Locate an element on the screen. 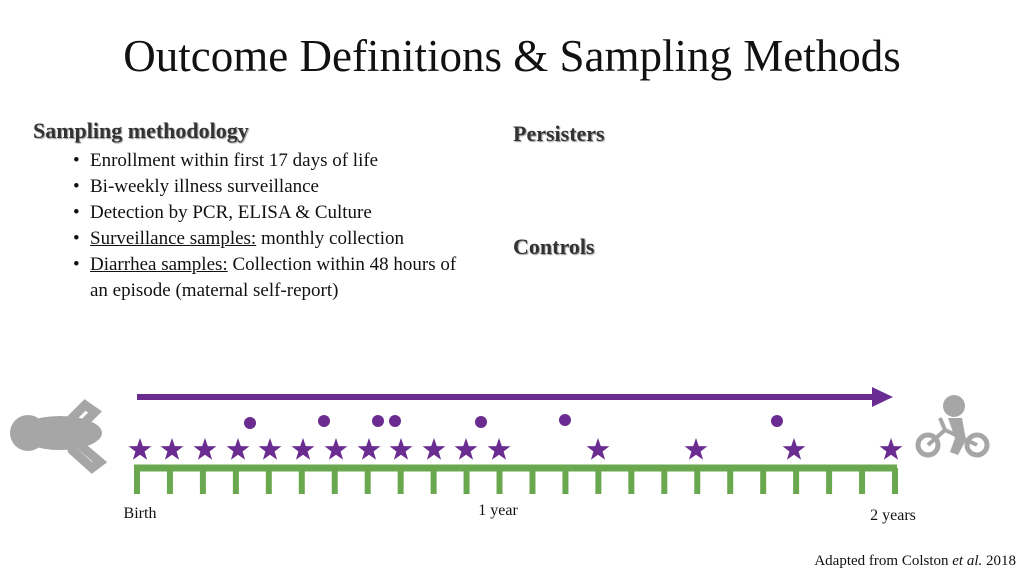  timeline-label: 2 years is located at coordinates (893, 515).